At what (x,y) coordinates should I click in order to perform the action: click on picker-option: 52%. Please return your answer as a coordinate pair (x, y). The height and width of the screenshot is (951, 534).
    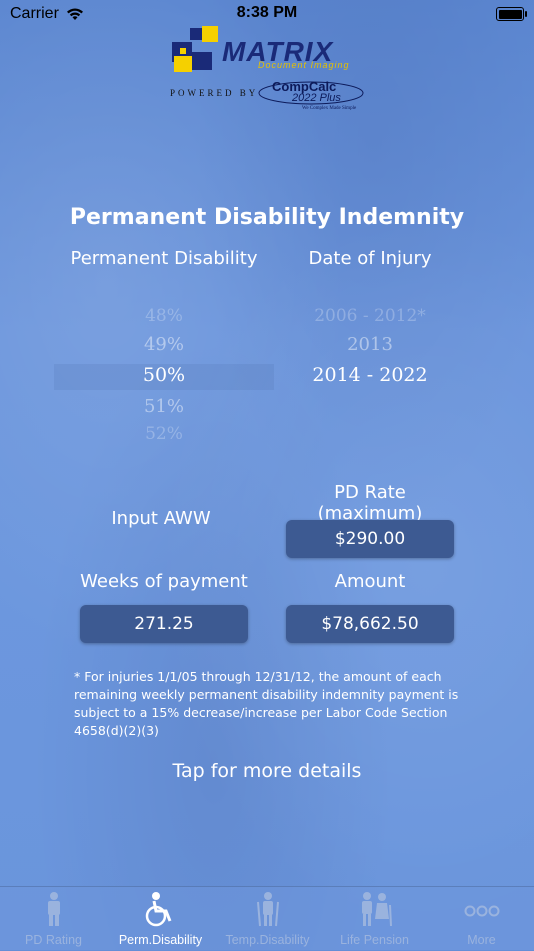
    Looking at the image, I should click on (164, 434).